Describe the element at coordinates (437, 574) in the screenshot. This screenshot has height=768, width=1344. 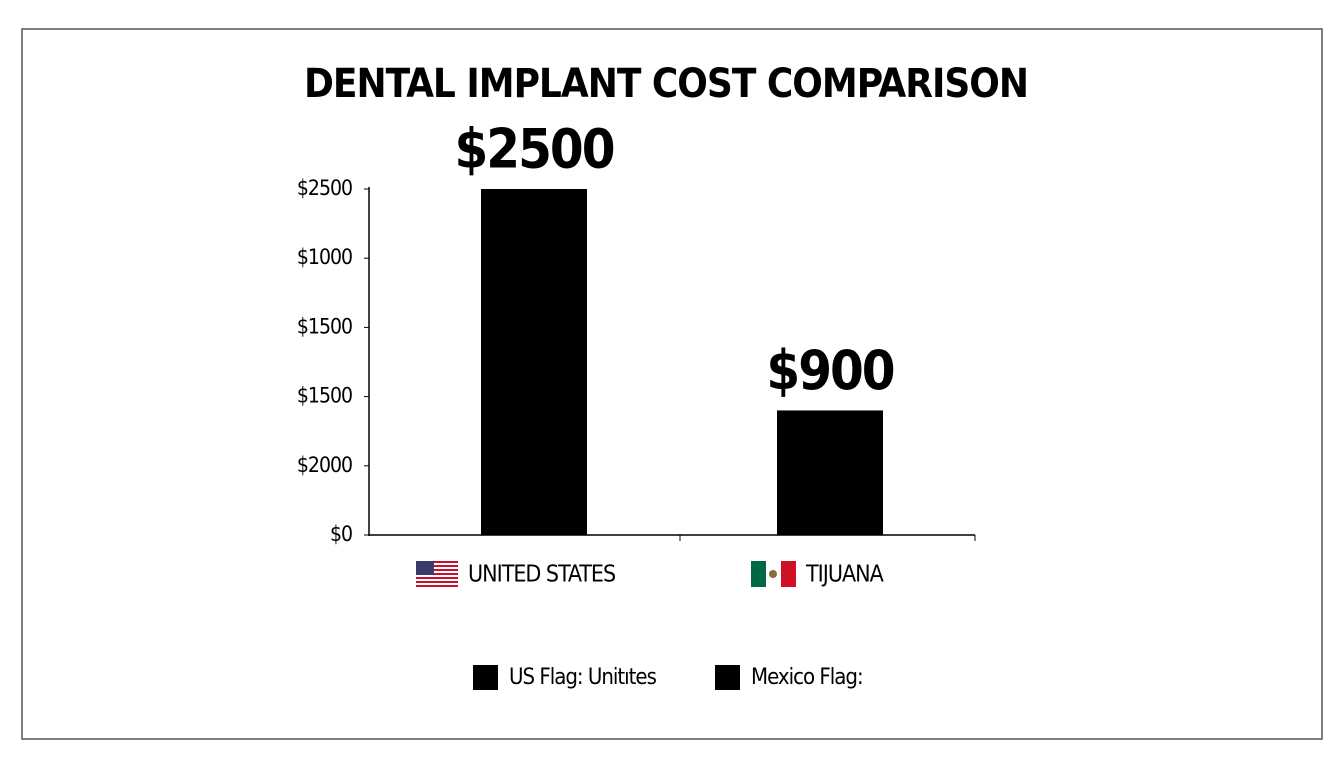
I see `us-flag` at that location.